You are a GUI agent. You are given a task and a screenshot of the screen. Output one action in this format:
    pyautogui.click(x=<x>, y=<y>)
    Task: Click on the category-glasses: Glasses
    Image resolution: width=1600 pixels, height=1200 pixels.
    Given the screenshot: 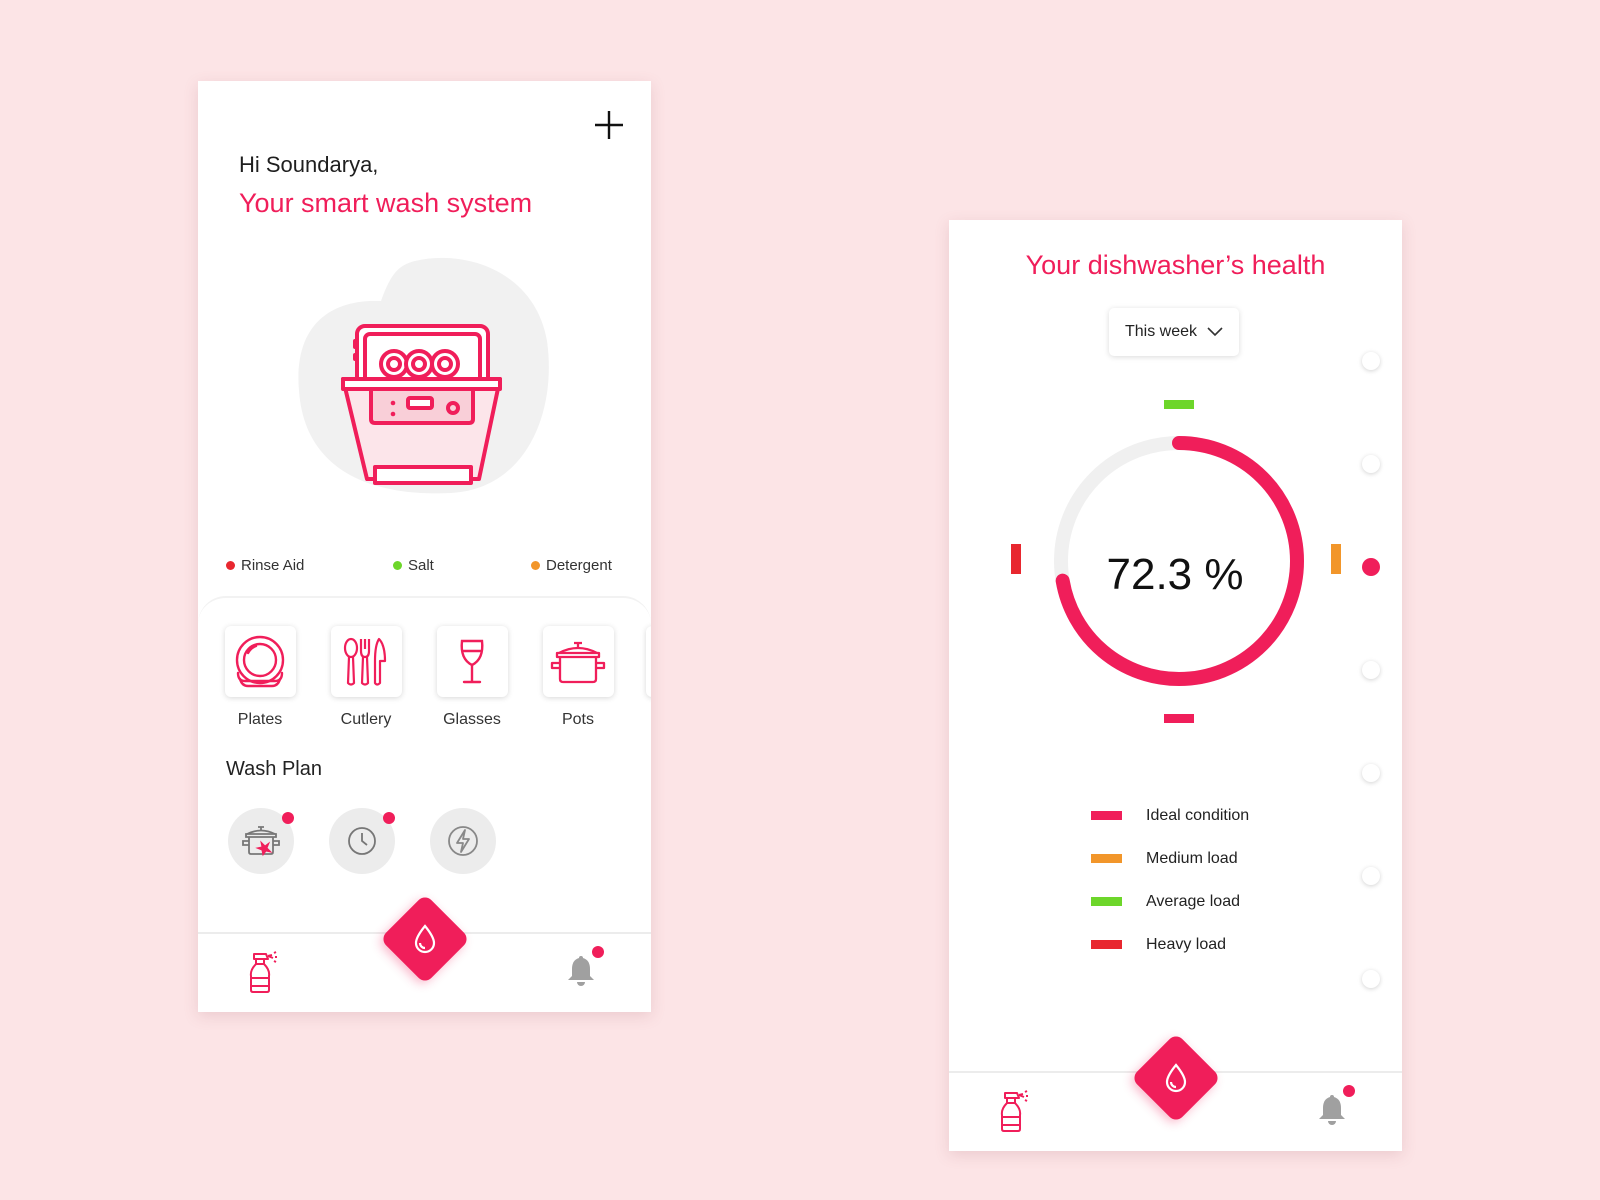 What is the action you would take?
    pyautogui.click(x=472, y=677)
    